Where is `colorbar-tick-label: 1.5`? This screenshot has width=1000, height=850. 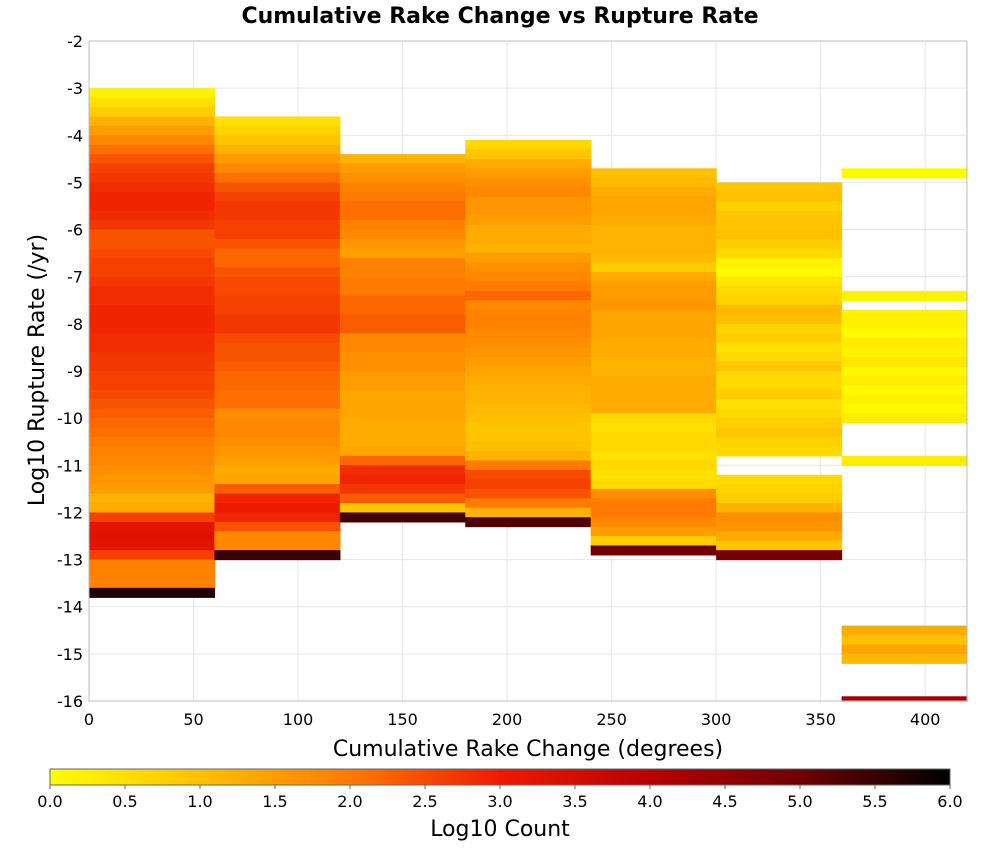 colorbar-tick-label: 1.5 is located at coordinates (274, 801).